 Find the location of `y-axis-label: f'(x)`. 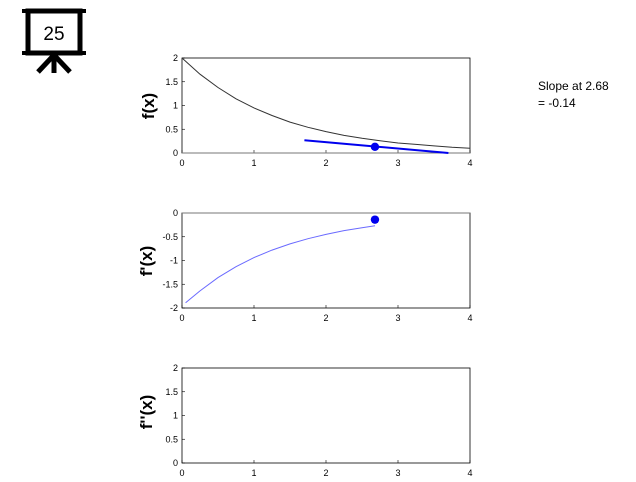

y-axis-label: f'(x) is located at coordinates (146, 261).